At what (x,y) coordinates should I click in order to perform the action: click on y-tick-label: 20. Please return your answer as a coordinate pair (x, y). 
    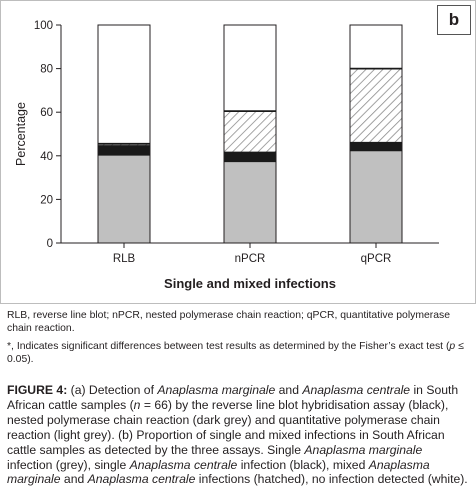
    Looking at the image, I should click on (46, 200).